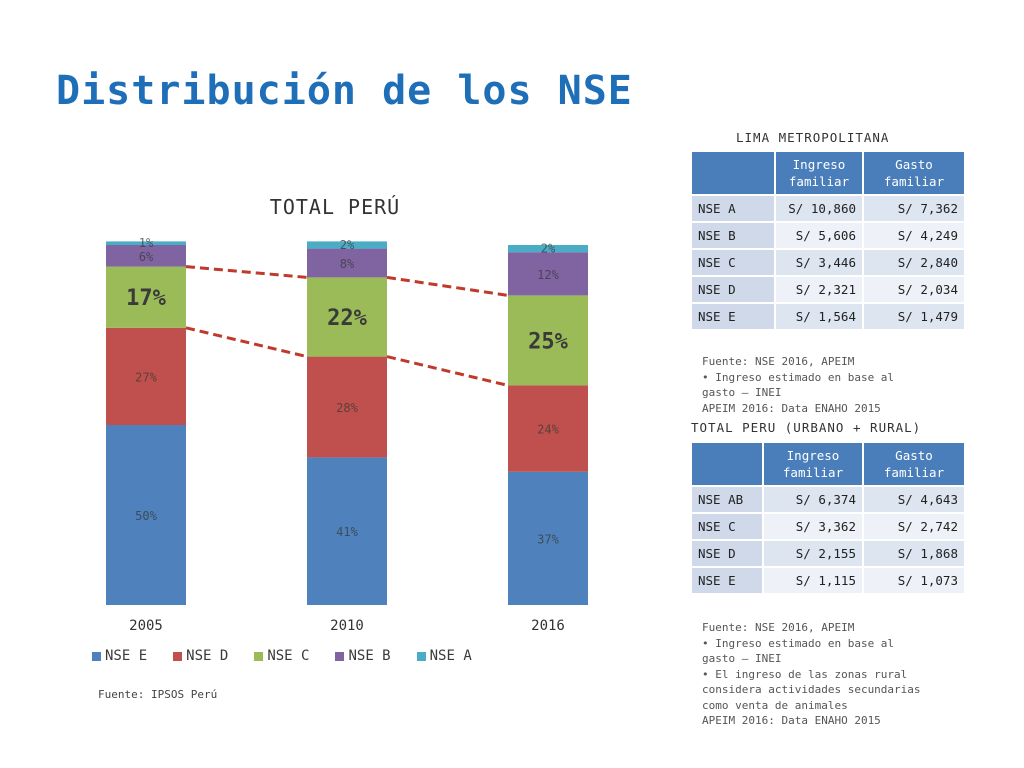 This screenshot has height=768, width=1024. I want to click on bar-segment-nse-d-2010, so click(347, 407).